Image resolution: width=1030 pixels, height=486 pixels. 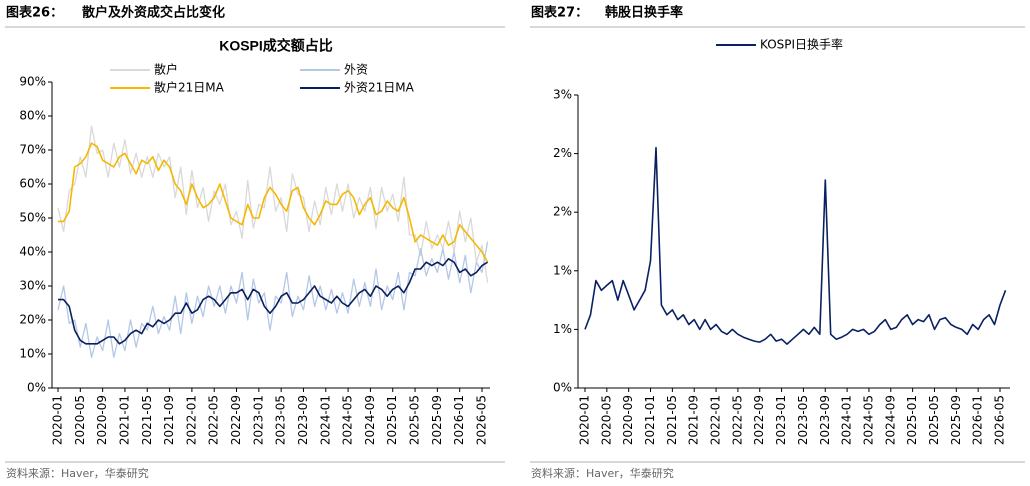 What do you see at coordinates (356, 70) in the screenshot?
I see `legend-label: 外资` at bounding box center [356, 70].